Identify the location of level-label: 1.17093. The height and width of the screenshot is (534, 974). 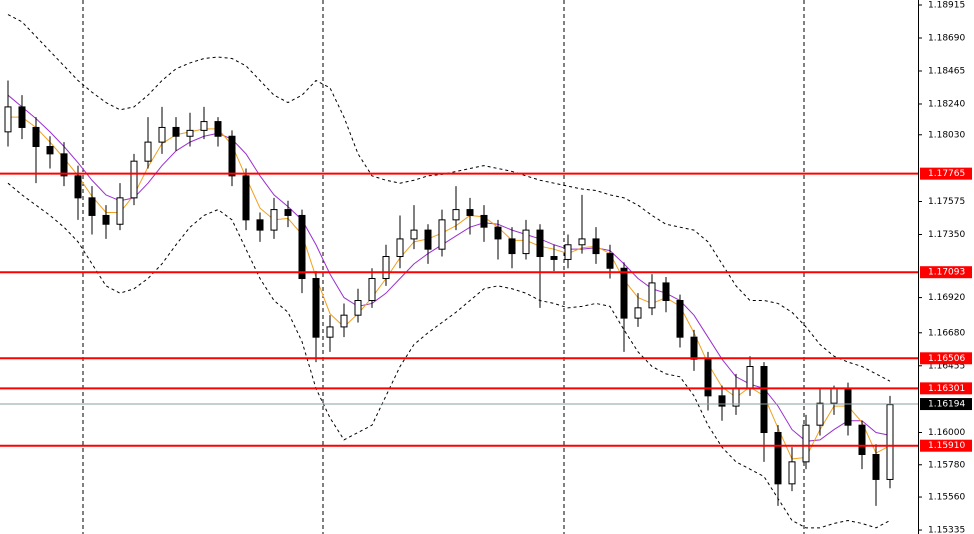
(946, 273).